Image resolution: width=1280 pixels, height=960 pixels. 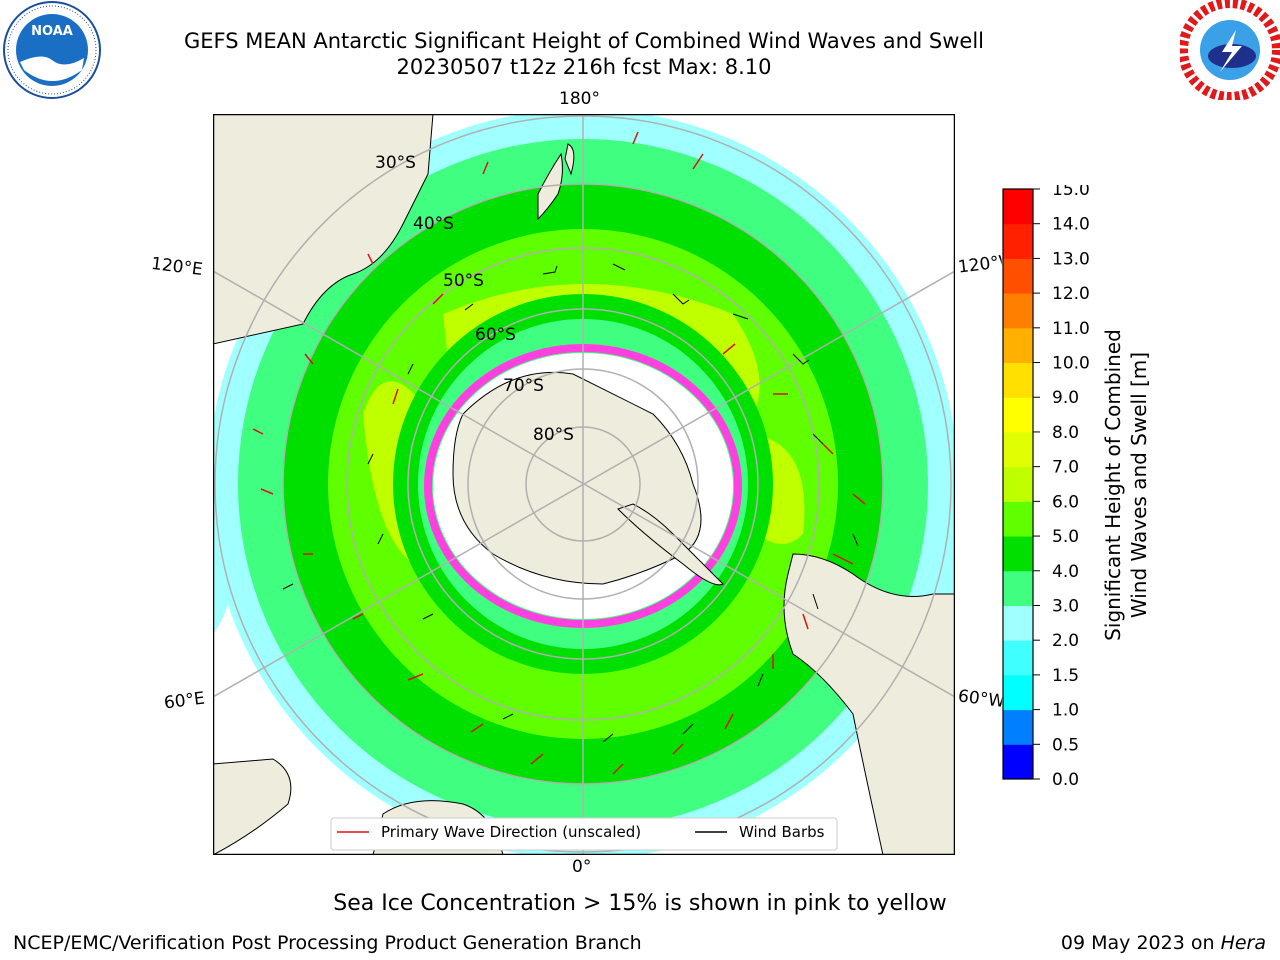 I want to click on colorbar-tick-label: 0.0, so click(x=1065, y=780).